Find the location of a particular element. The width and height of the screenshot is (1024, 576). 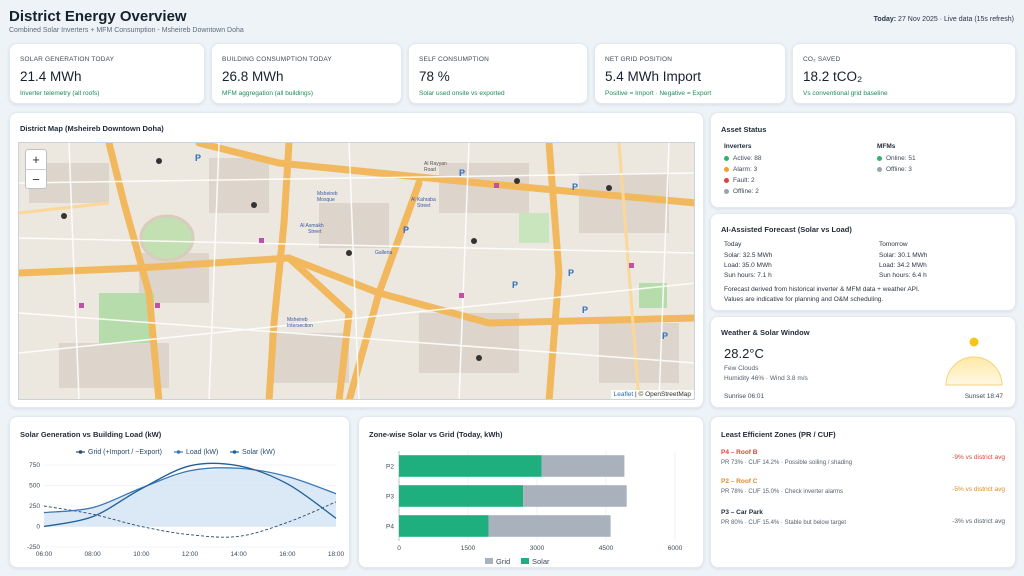

kpi-note: Solar used onsite vs exported is located at coordinates (462, 93).